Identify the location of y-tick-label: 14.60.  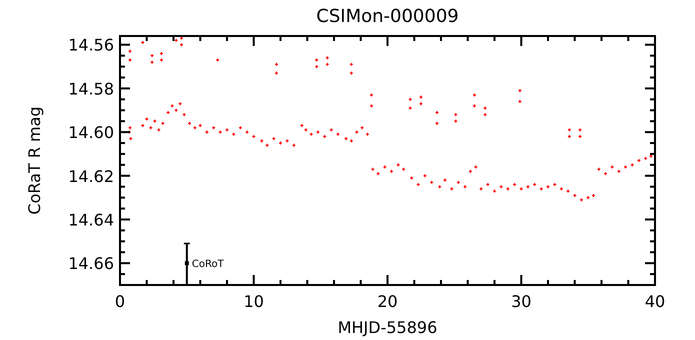
(91, 132).